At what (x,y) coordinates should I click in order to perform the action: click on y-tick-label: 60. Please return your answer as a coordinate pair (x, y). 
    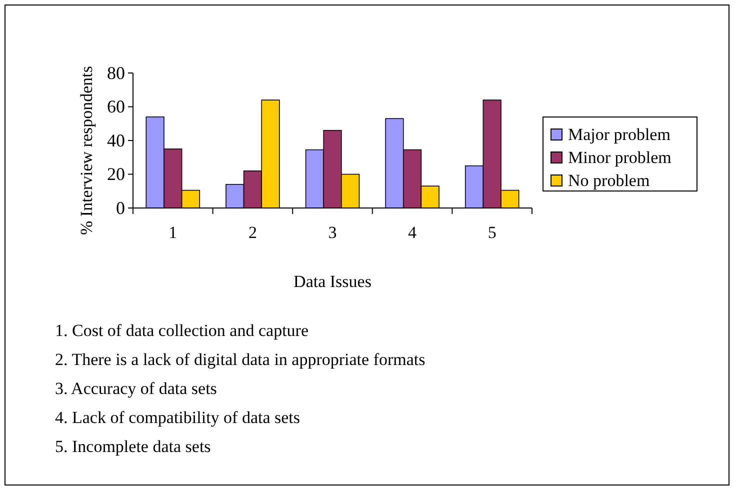
    Looking at the image, I should click on (116, 106).